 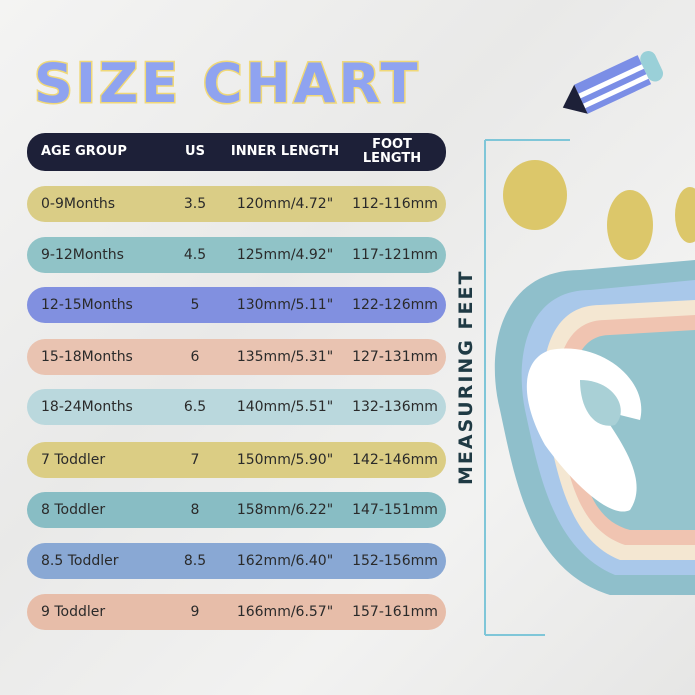 What do you see at coordinates (395, 407) in the screenshot?
I see `foot-length-cell: 132-136mm` at bounding box center [395, 407].